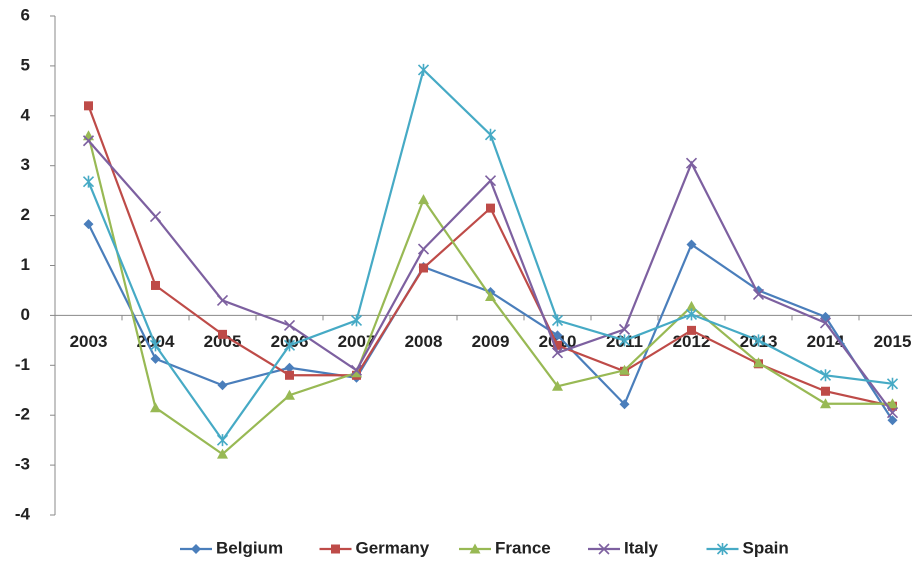 This screenshot has width=912, height=562. What do you see at coordinates (766, 547) in the screenshot?
I see `legend-label: Spain` at bounding box center [766, 547].